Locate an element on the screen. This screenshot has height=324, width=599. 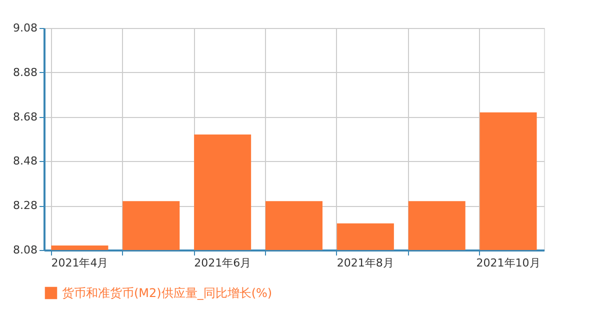
y-tick-label: 8.68 is located at coordinates (25, 117).